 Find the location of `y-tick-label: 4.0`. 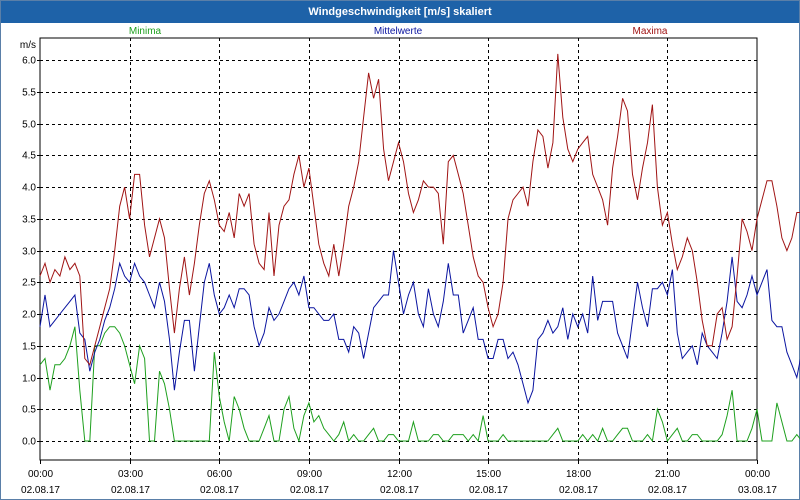

y-tick-label: 4.0 is located at coordinates (29, 188).